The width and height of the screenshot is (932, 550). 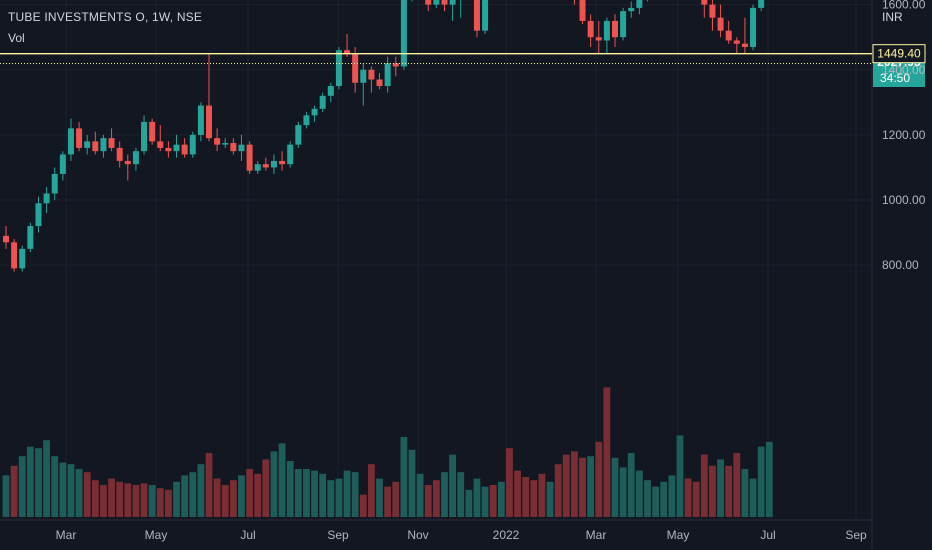 I want to click on level-label: 1449.40, so click(x=899, y=54).